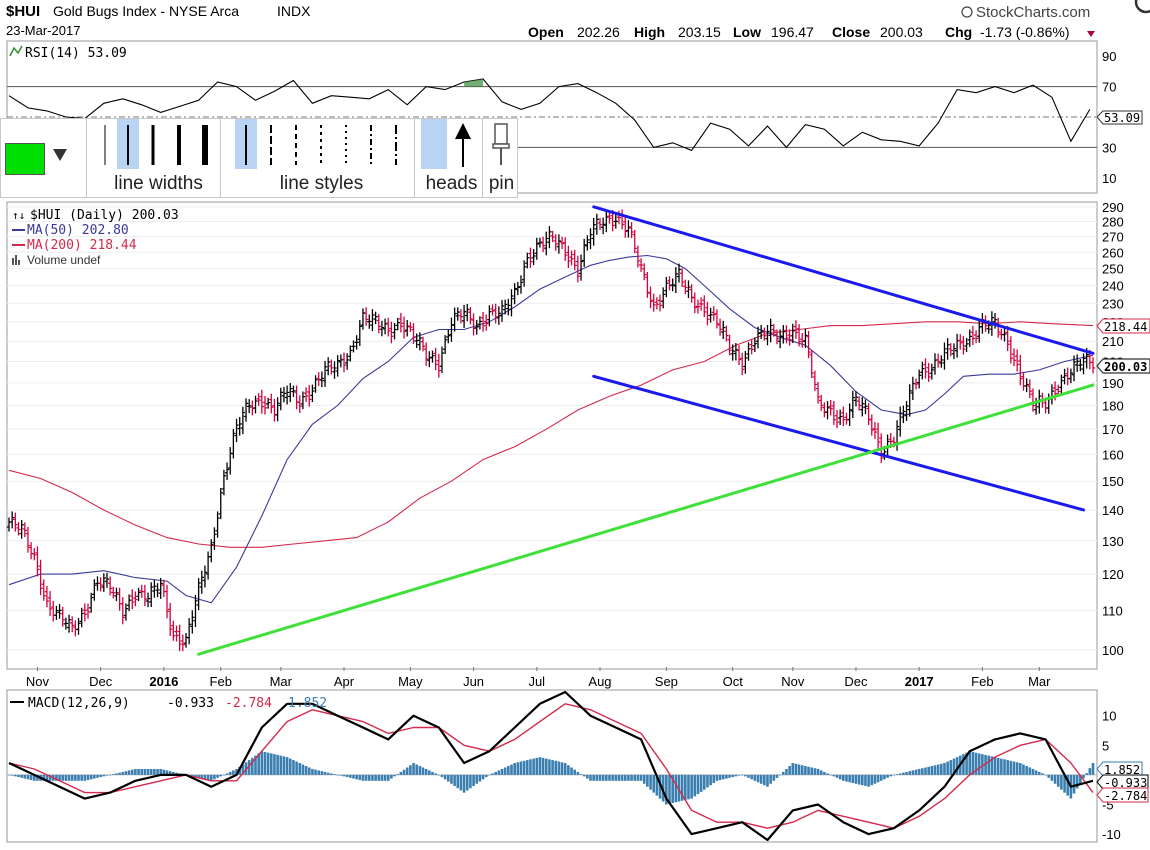 This screenshot has width=1150, height=850. I want to click on ma200-value-badge: 218.44, so click(1123, 326).